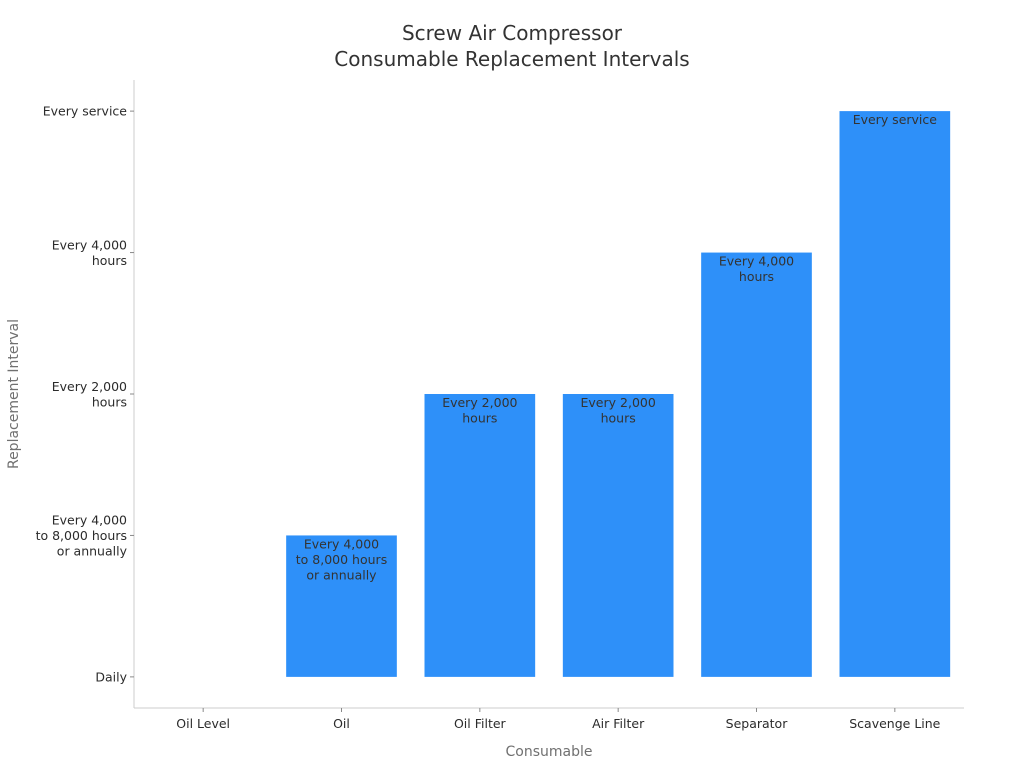 The width and height of the screenshot is (1024, 768). Describe the element at coordinates (480, 723) in the screenshot. I see `x-tick-label: Oil Filter` at that location.